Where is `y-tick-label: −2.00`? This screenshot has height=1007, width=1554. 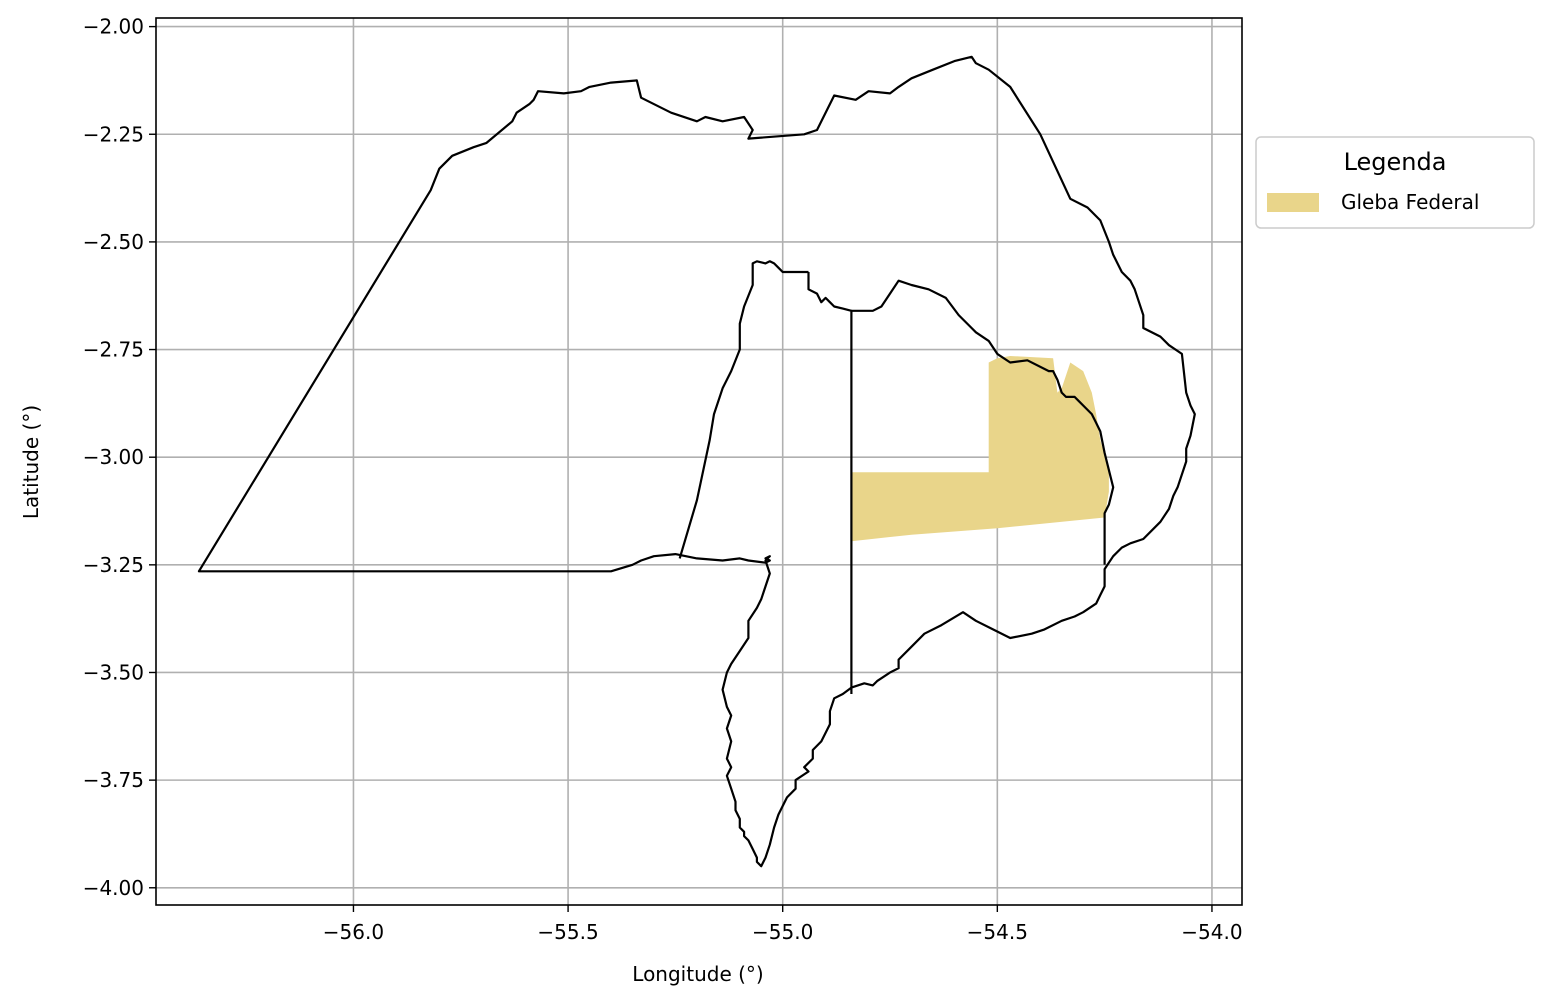 y-tick-label: −2.00 is located at coordinates (113, 27).